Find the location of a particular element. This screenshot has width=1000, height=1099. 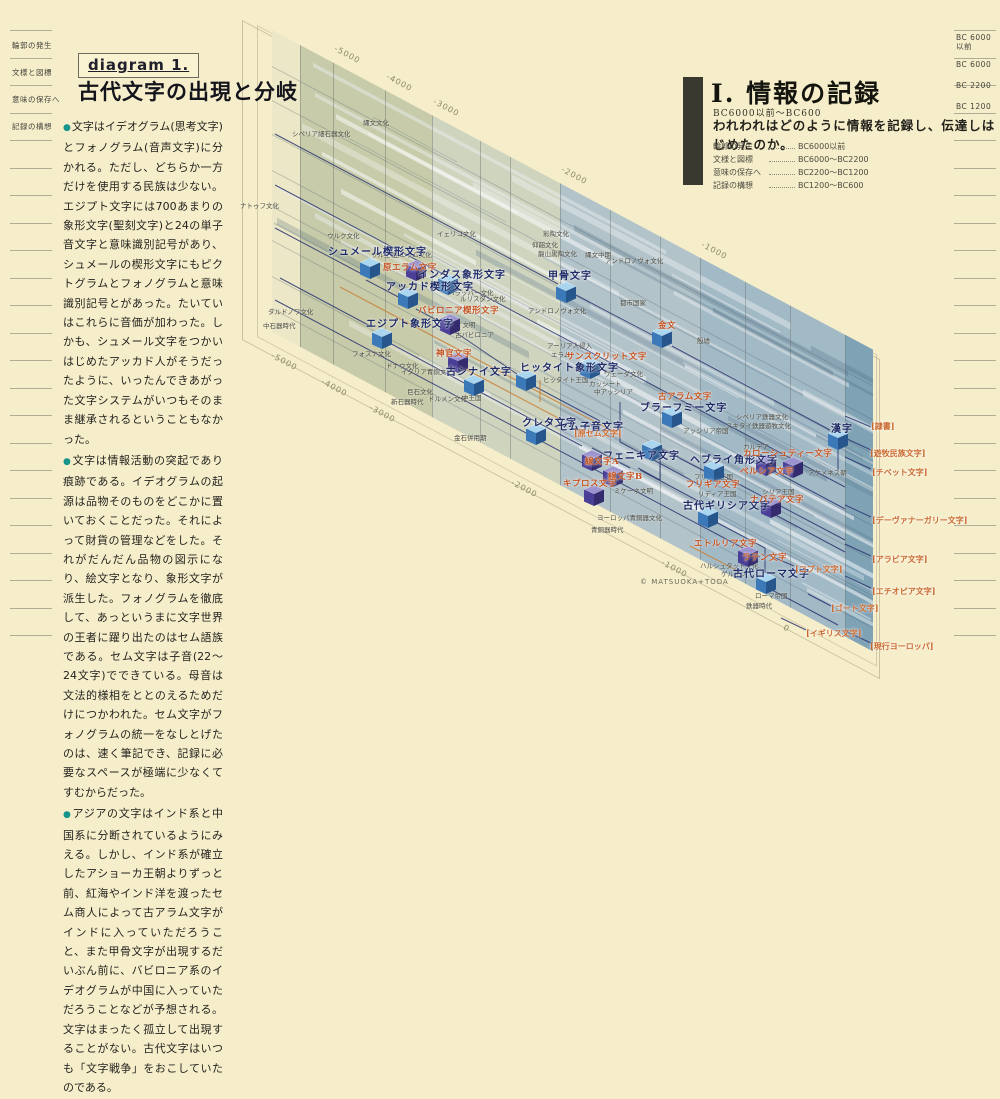

legend-label: 輪郭の発生 is located at coordinates (733, 146).